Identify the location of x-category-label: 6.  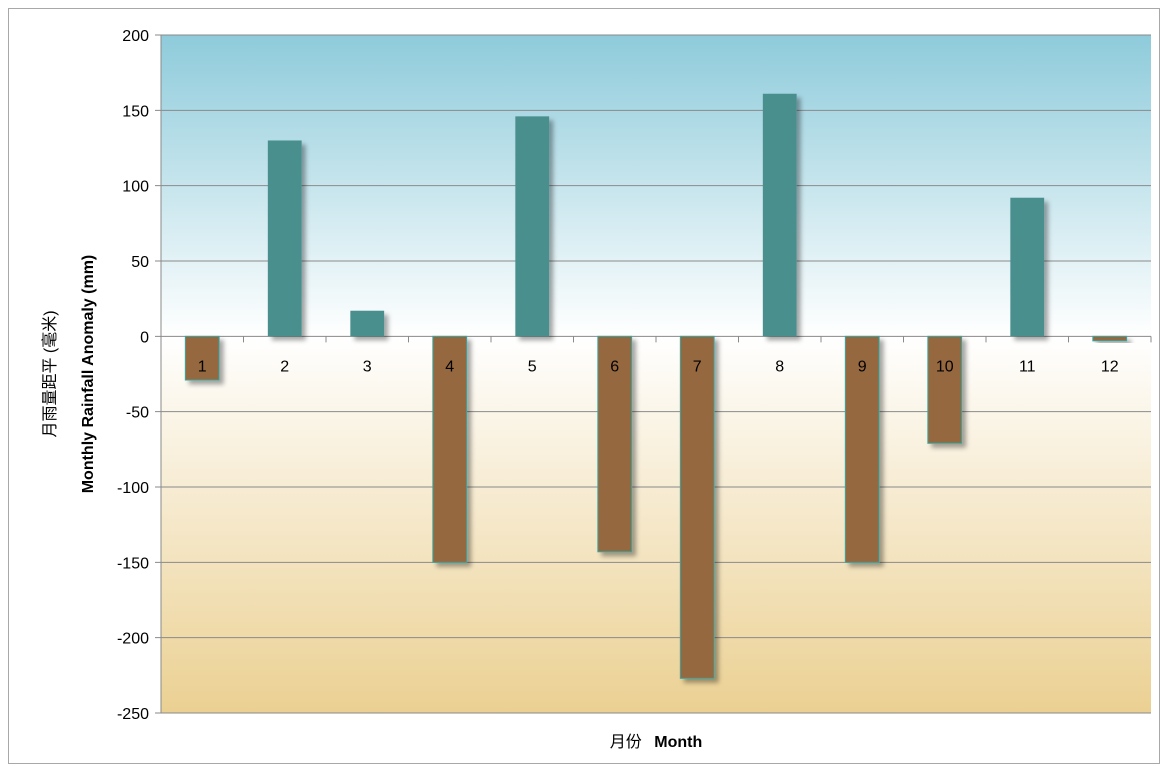
(614, 366).